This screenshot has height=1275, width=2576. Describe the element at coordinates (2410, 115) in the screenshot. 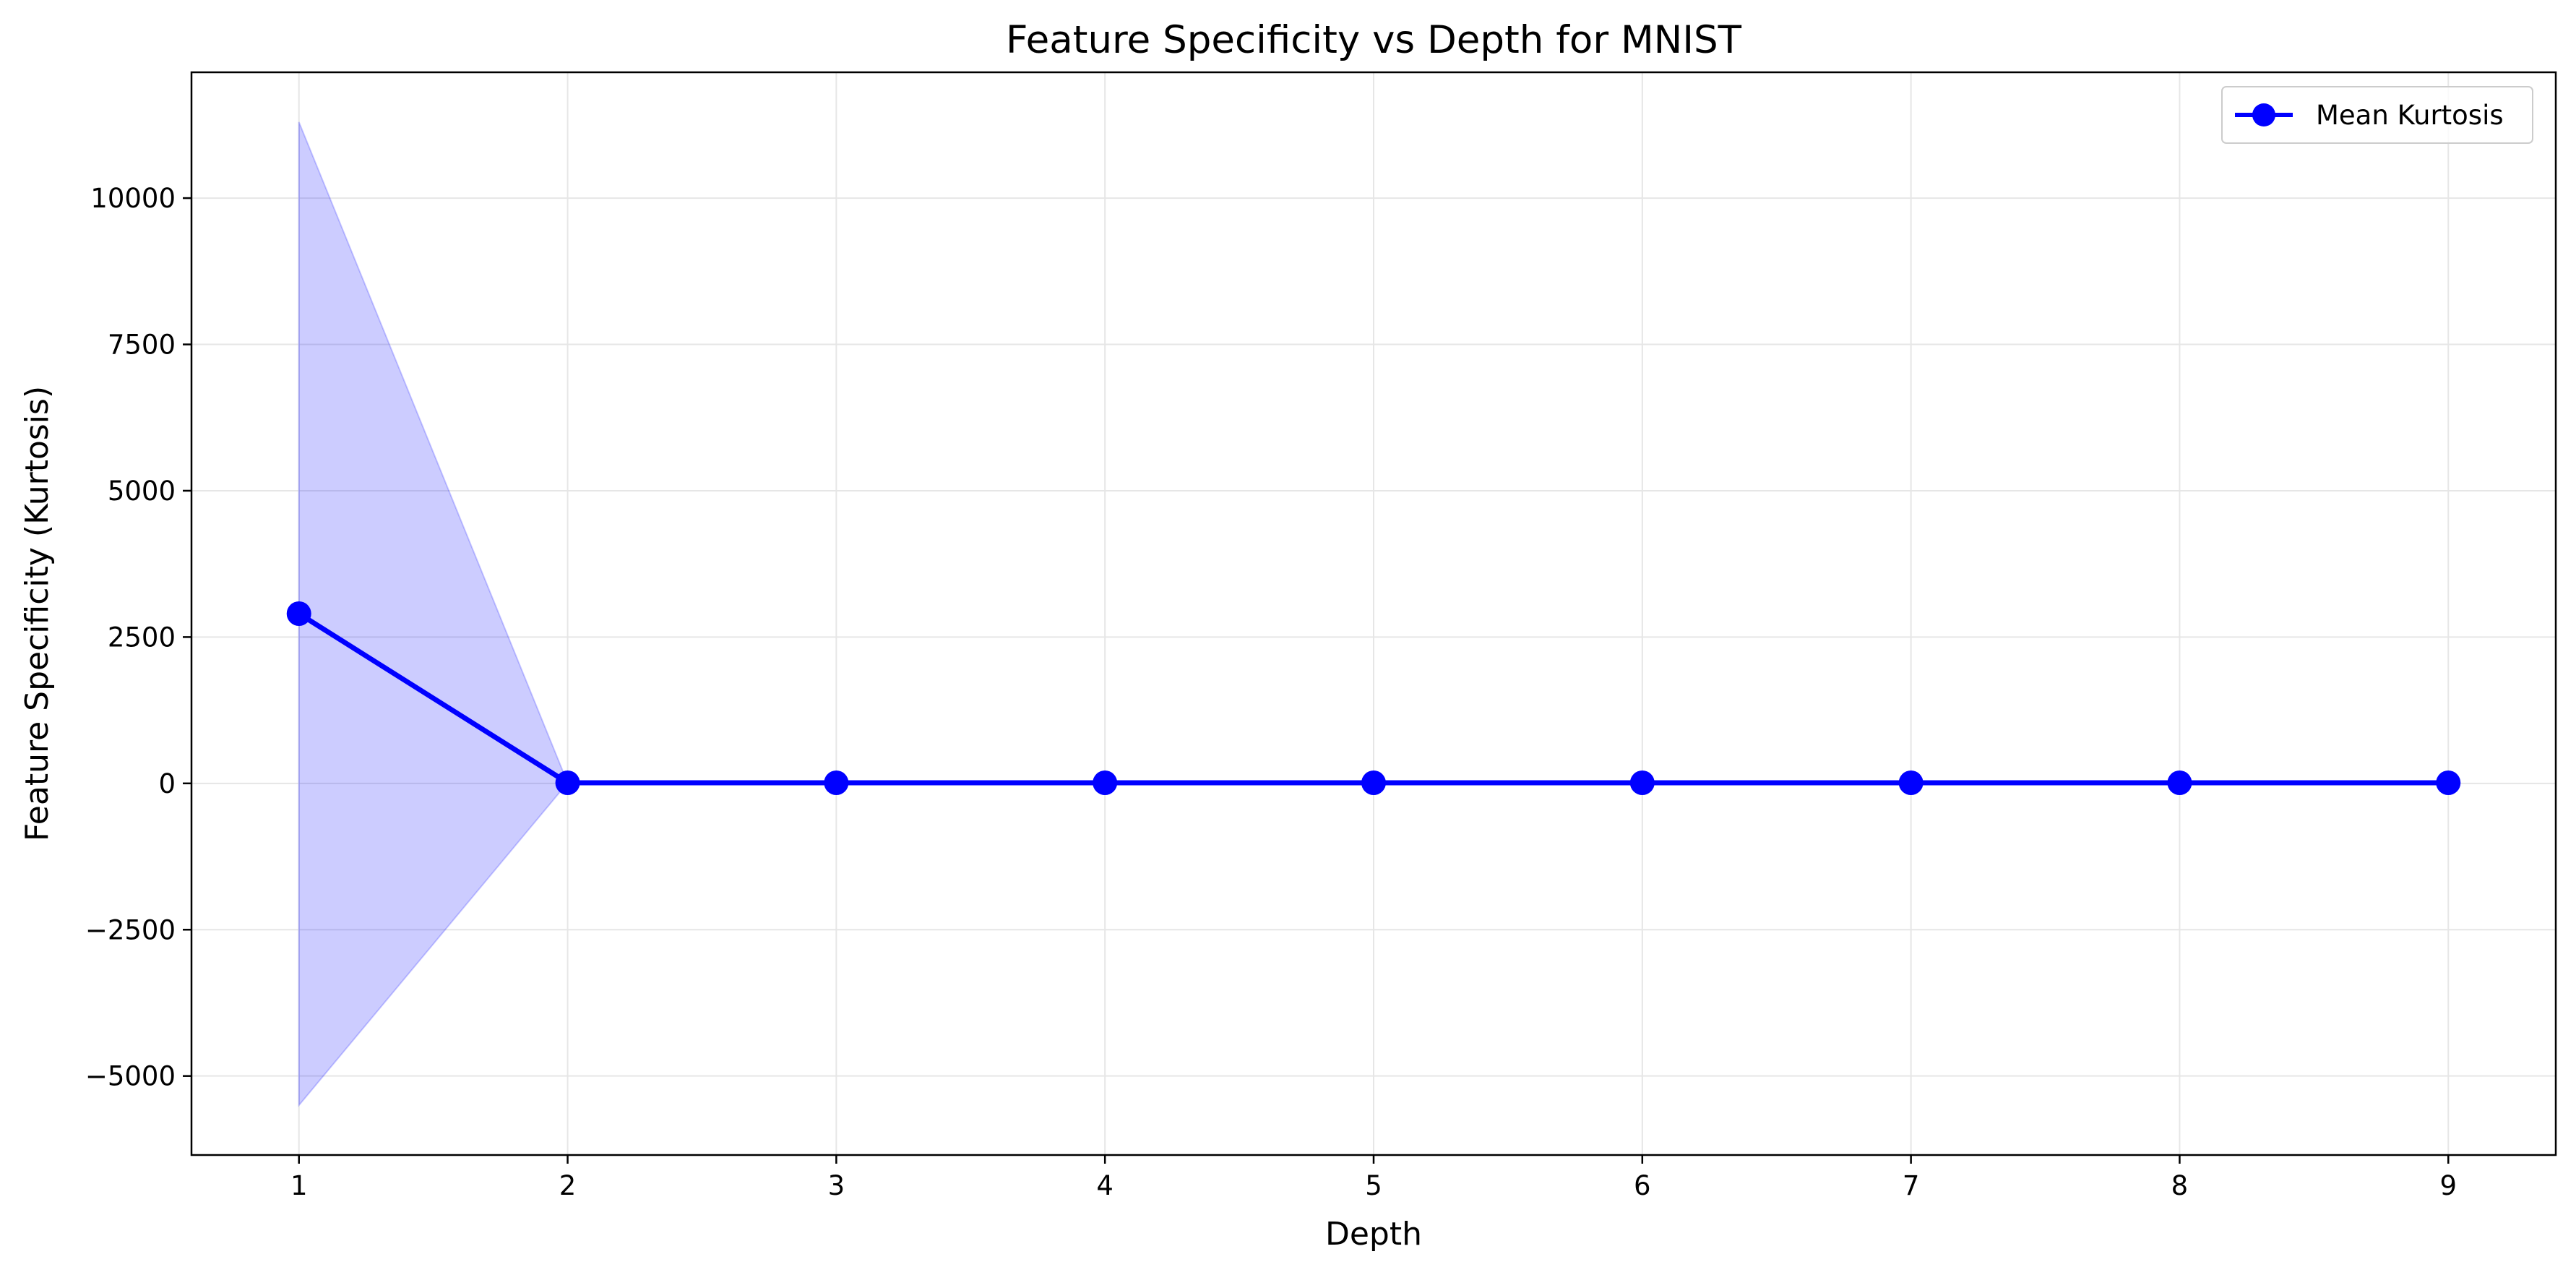

I see `legend-label: Mean Kurtosis` at that location.